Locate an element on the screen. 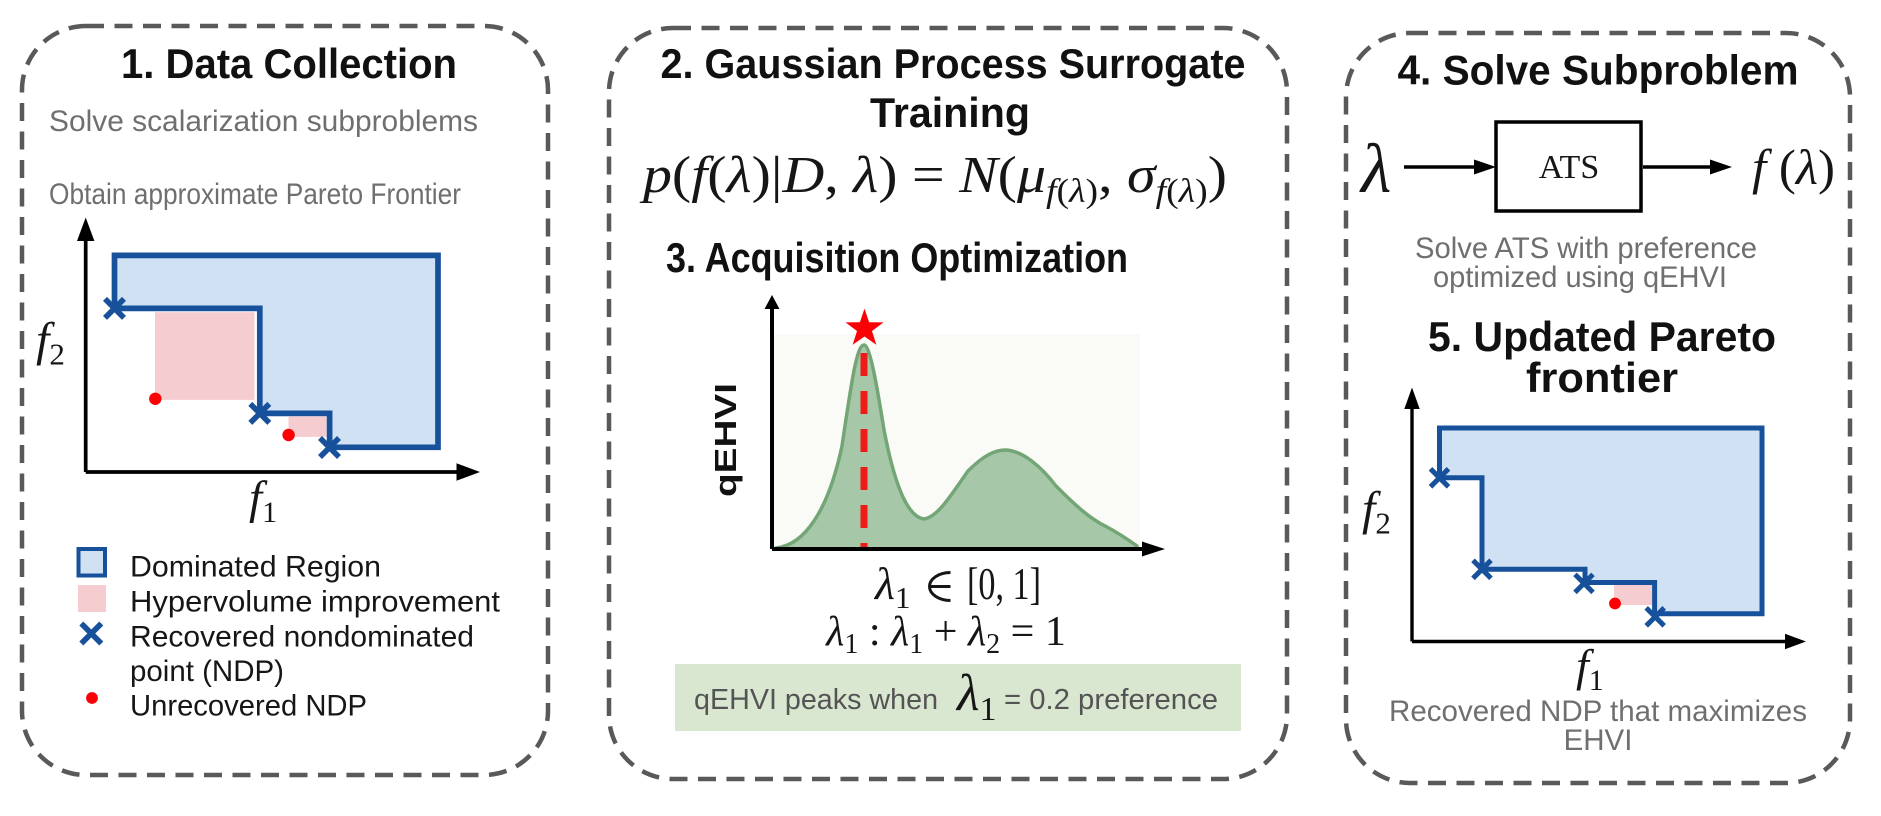 This screenshot has height=816, width=1881. svg-text: qEHVI peaks when is located at coordinates (820, 700).